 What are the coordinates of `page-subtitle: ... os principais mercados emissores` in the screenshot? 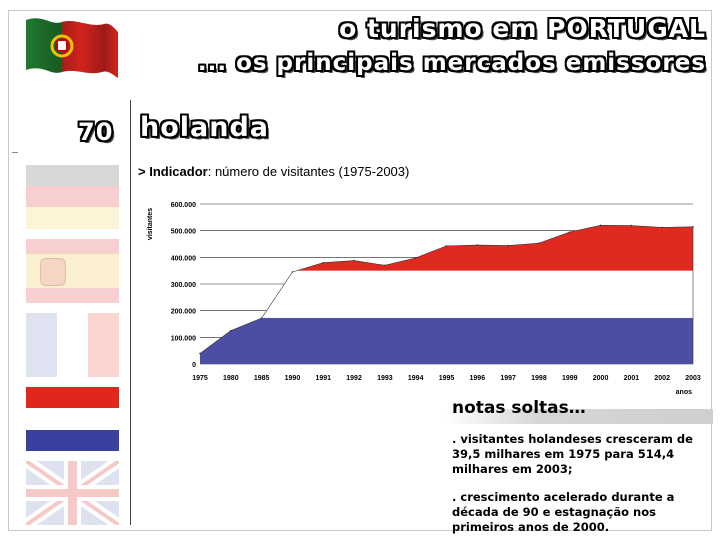 It's located at (451, 63).